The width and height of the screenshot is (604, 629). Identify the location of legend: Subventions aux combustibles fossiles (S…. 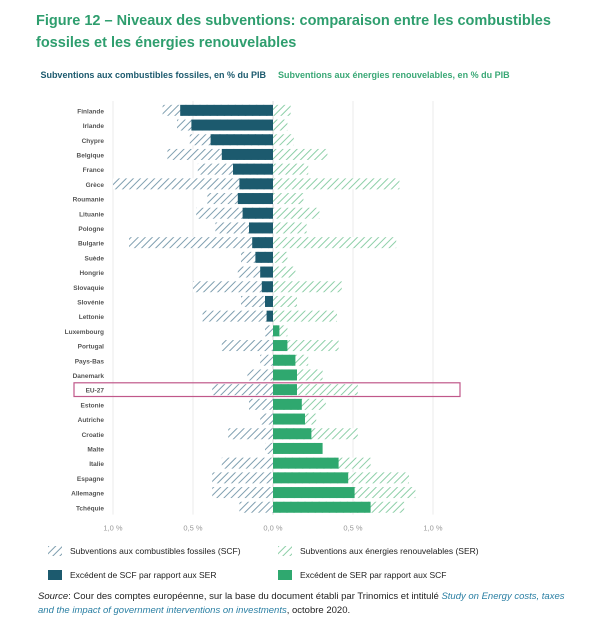
(302, 563).